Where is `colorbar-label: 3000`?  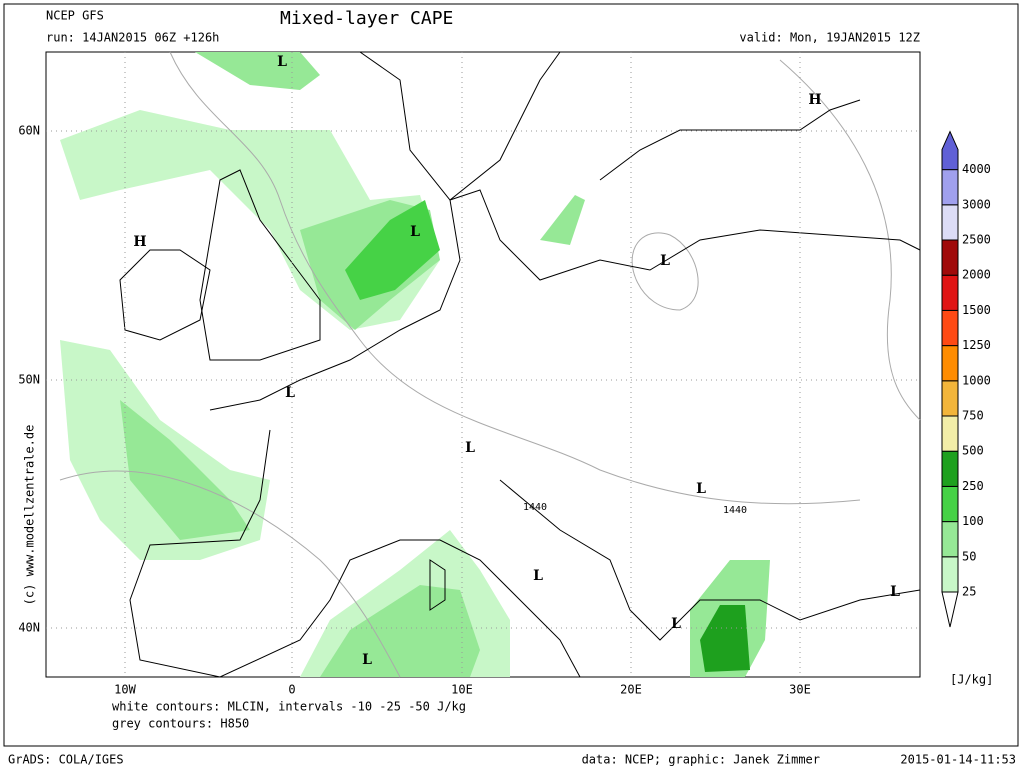 colorbar-label: 3000 is located at coordinates (976, 204).